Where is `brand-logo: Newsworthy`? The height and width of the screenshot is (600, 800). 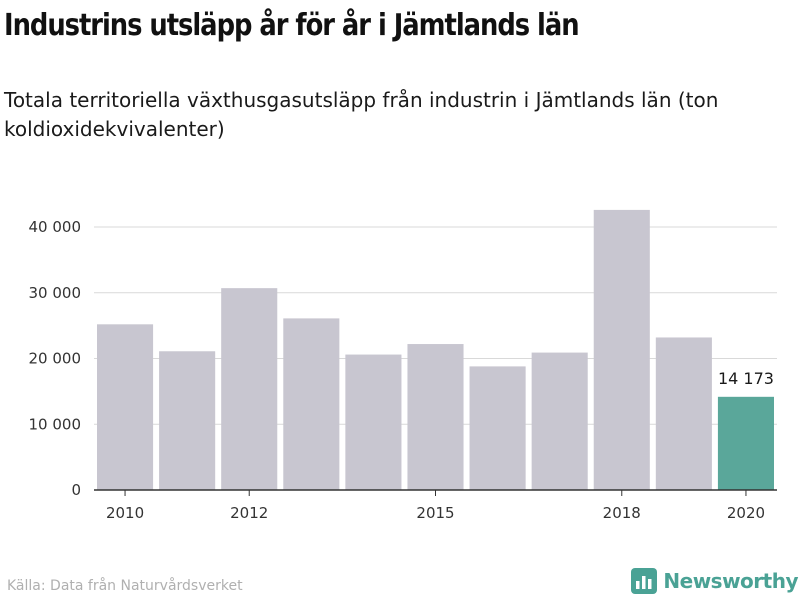 brand-logo: Newsworthy is located at coordinates (714, 581).